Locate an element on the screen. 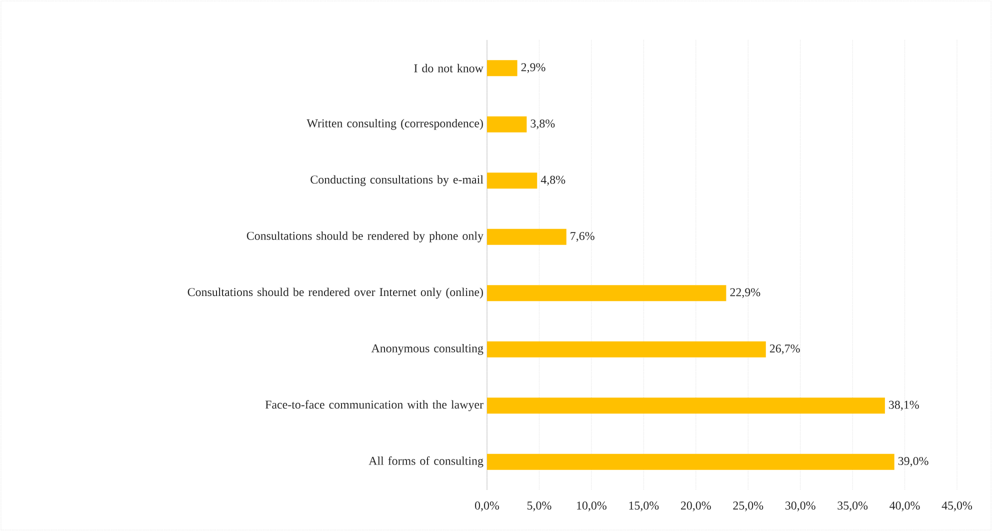 The image size is (992, 531). data-label: 3,8% is located at coordinates (542, 124).